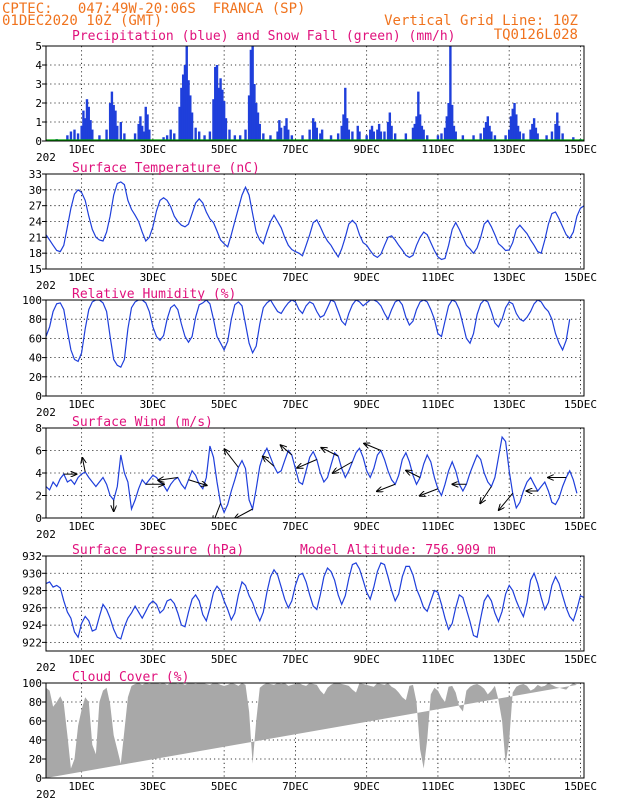 The image size is (618, 800). I want to click on cloud-cover-area, so click(311, 730).